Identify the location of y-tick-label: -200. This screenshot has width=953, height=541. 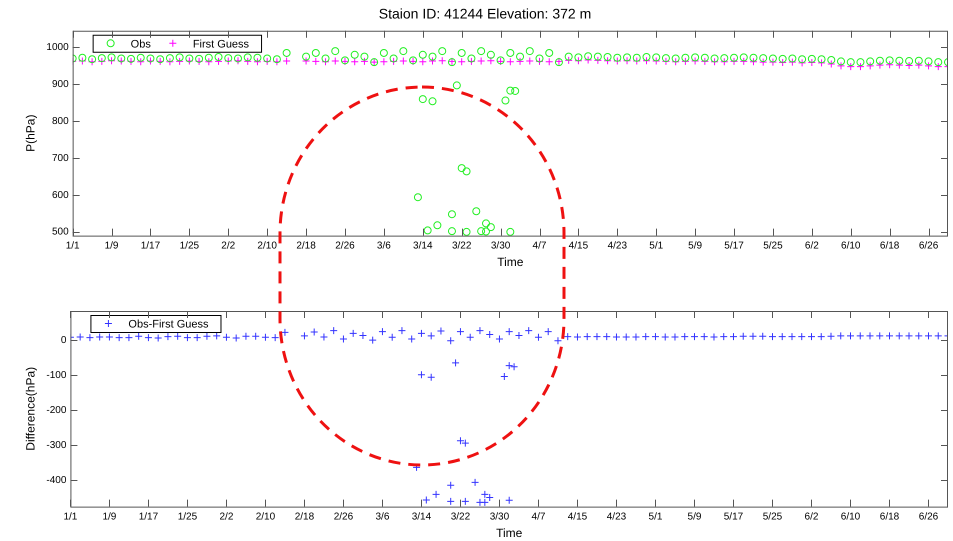
(56, 410).